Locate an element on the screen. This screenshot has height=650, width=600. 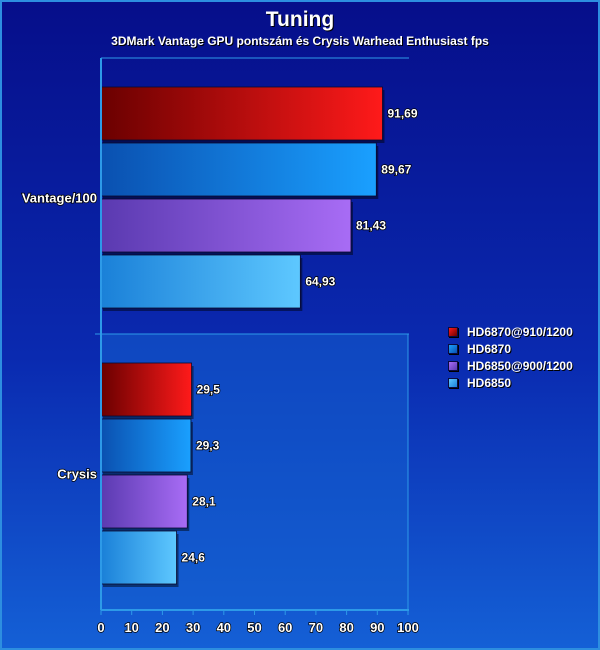
data-label: 29,3 is located at coordinates (208, 446).